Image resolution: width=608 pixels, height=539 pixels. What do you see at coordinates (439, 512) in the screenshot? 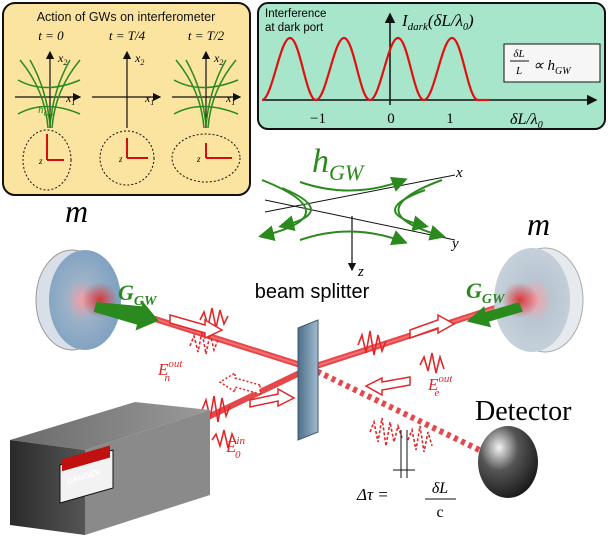
I see `delta-tau-denominator: c` at bounding box center [439, 512].